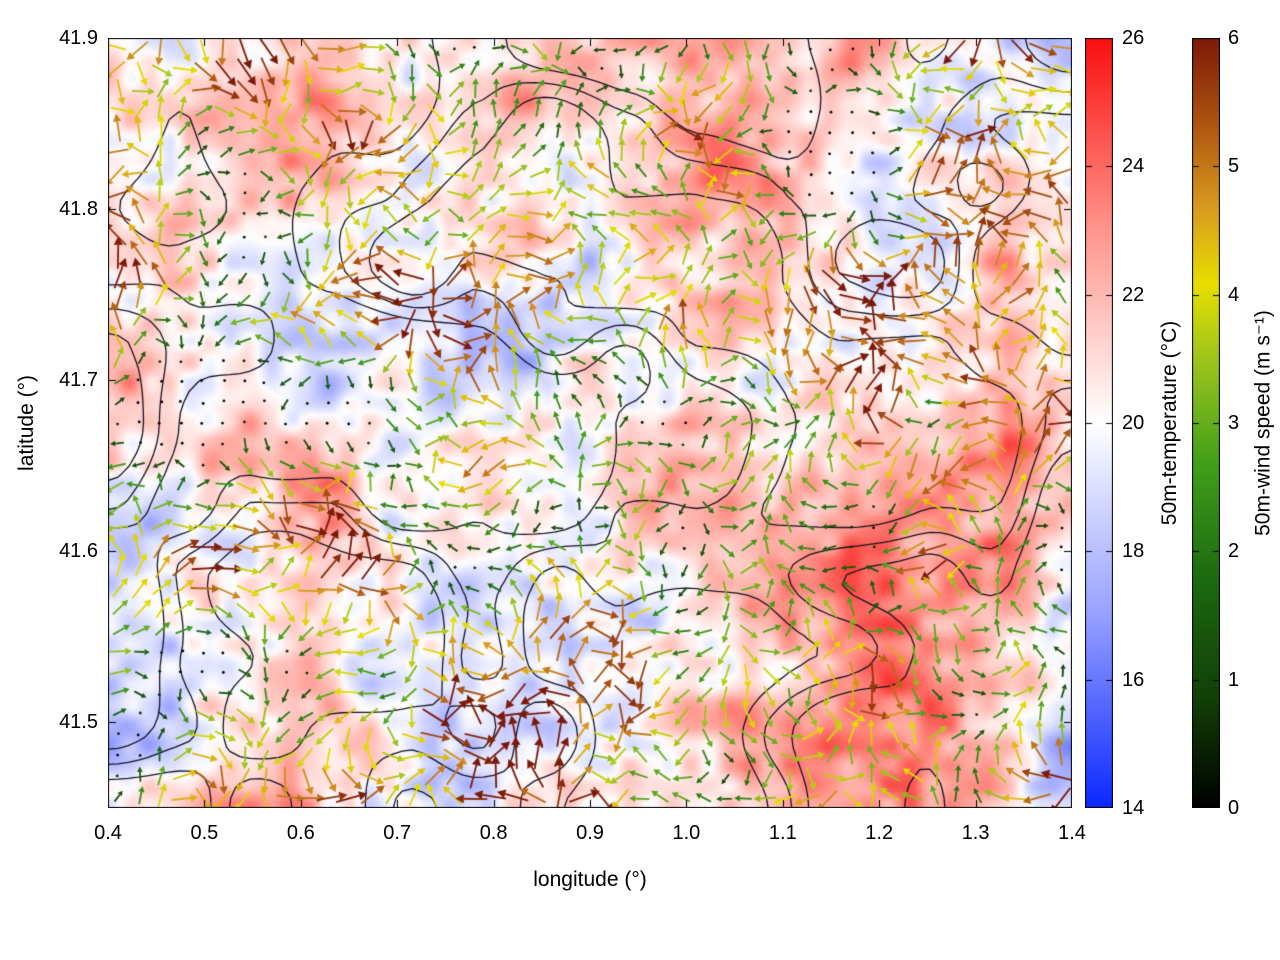 The image size is (1280, 960). I want to click on temperature-colorbar-tick-label: 24, so click(1133, 166).